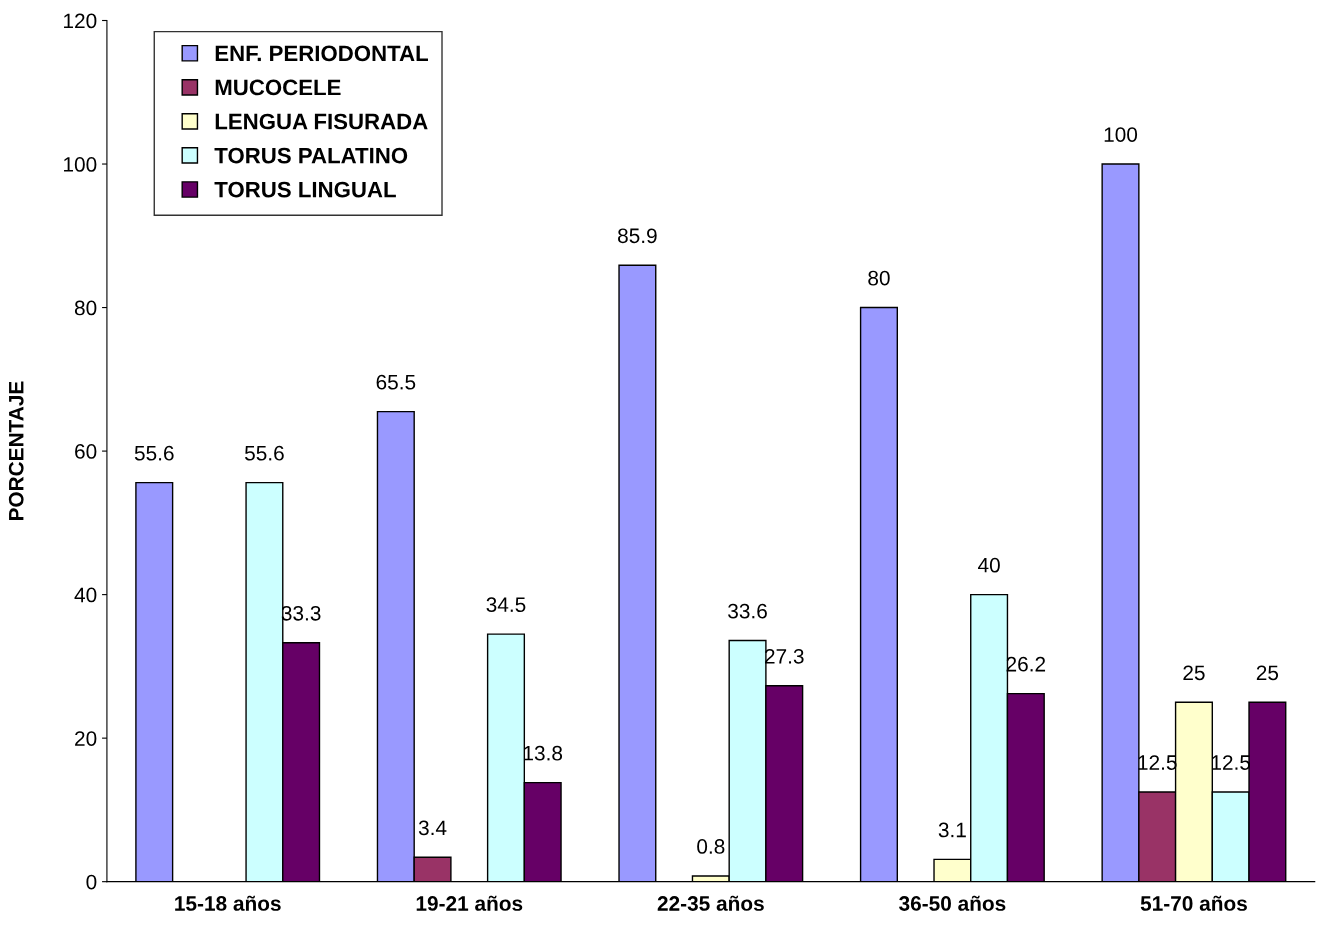 This screenshot has height=932, width=1320. What do you see at coordinates (278, 87) in the screenshot?
I see `legend-label: MUCOCELE` at bounding box center [278, 87].